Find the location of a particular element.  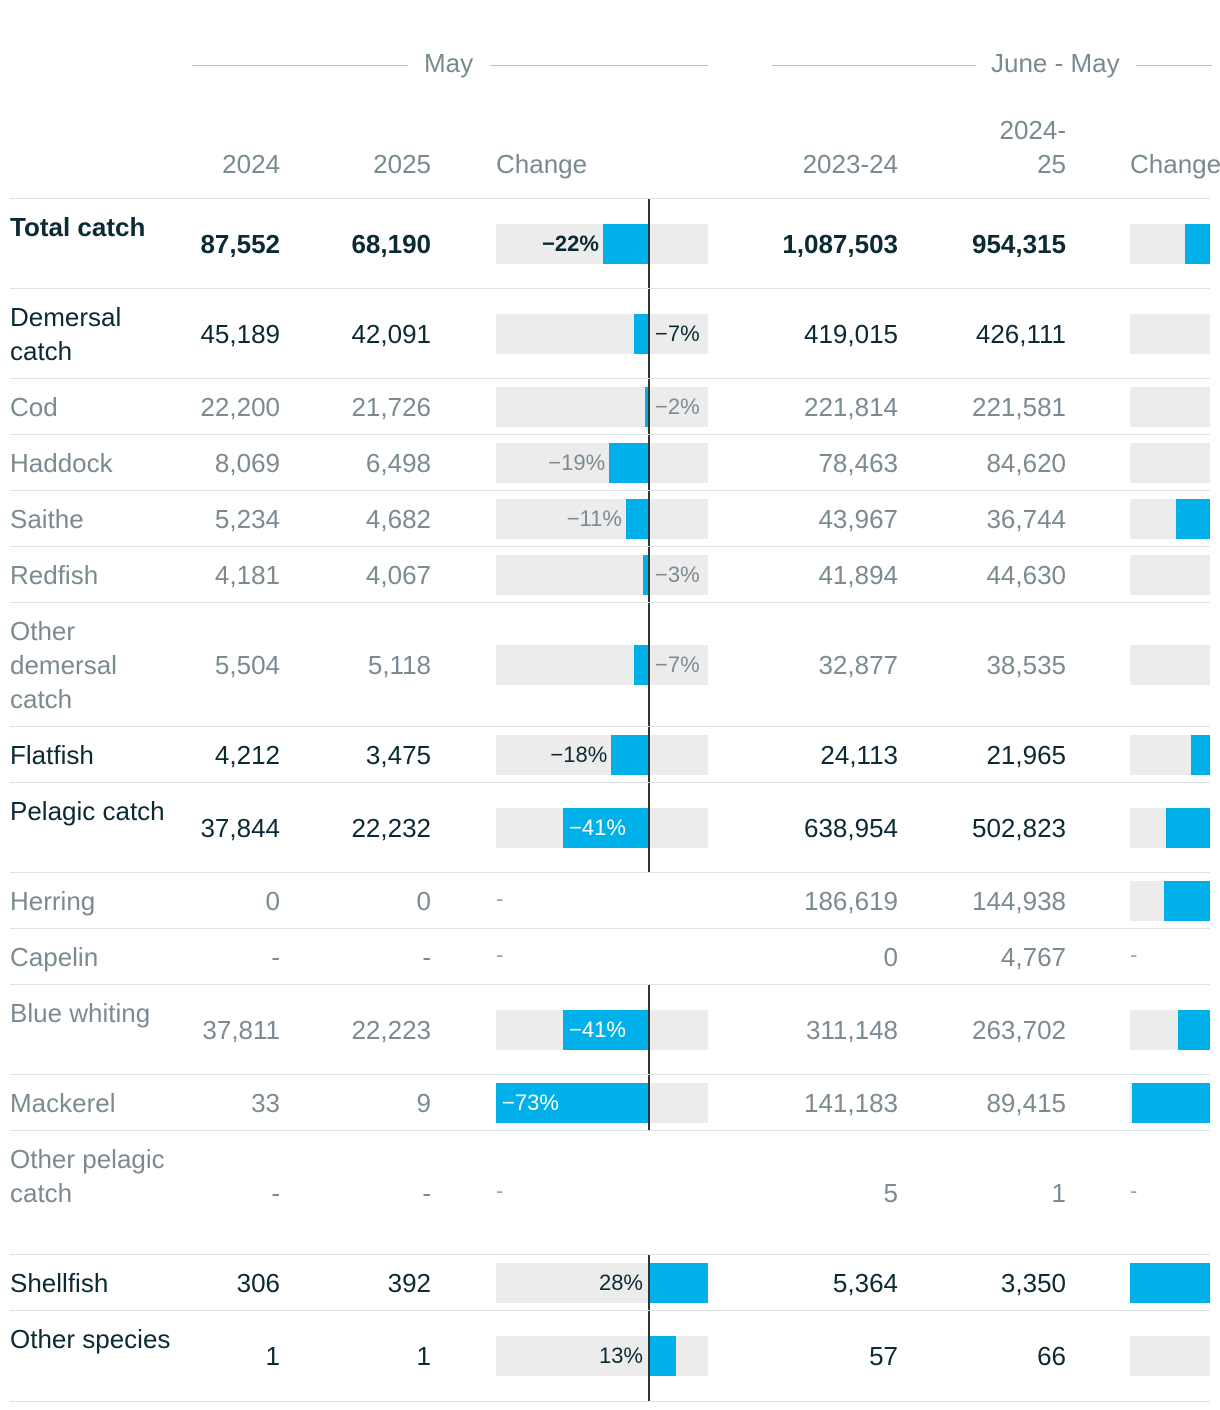

value-may-2025: 3,475 is located at coordinates (398, 755).